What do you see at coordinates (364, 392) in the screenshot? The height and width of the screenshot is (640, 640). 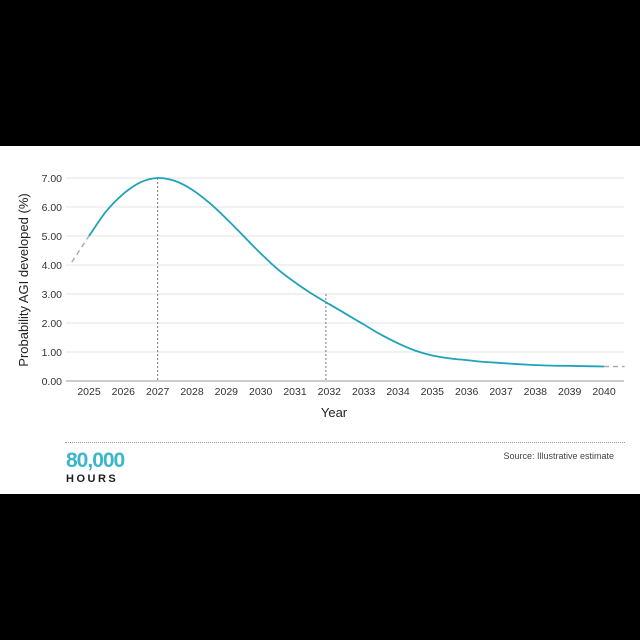 I see `x-tick-label: 2033` at bounding box center [364, 392].